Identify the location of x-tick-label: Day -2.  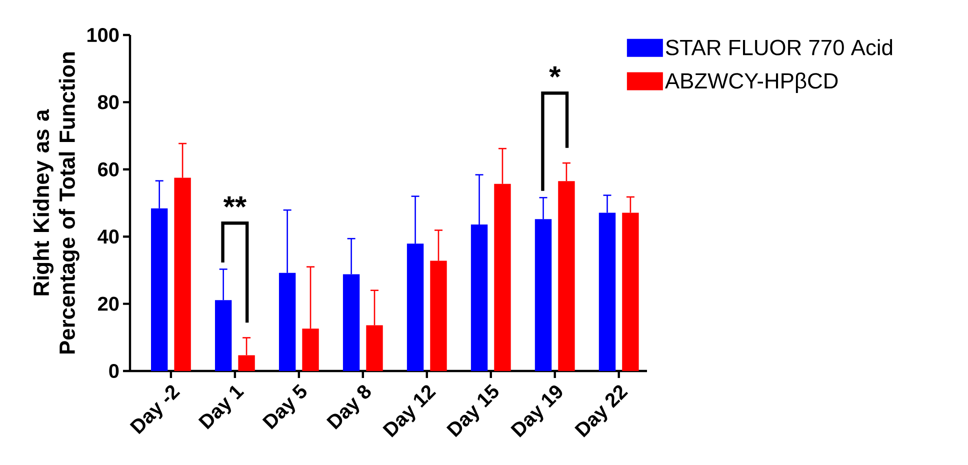
(155, 409).